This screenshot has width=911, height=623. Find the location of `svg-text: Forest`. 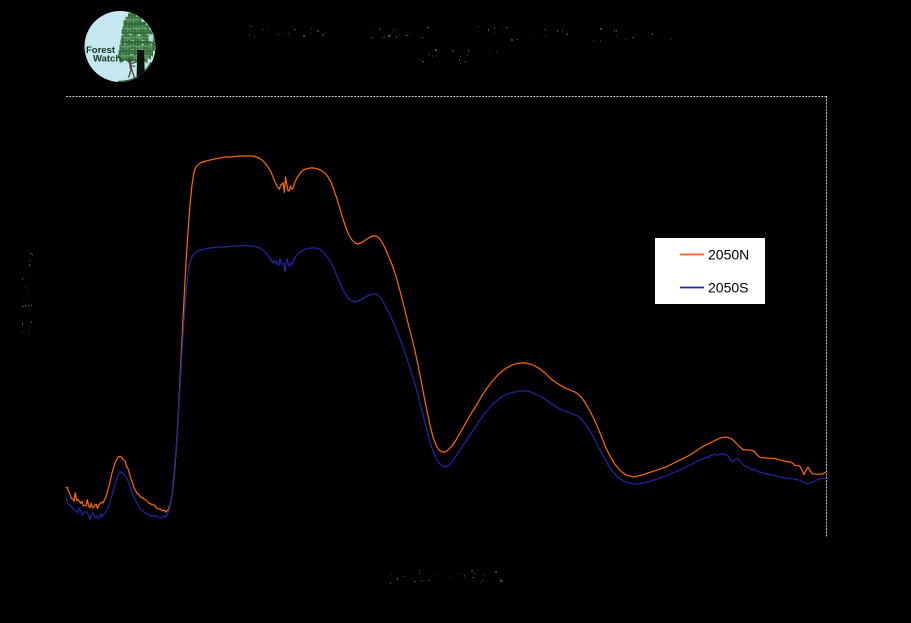

svg-text: Forest is located at coordinates (101, 50).